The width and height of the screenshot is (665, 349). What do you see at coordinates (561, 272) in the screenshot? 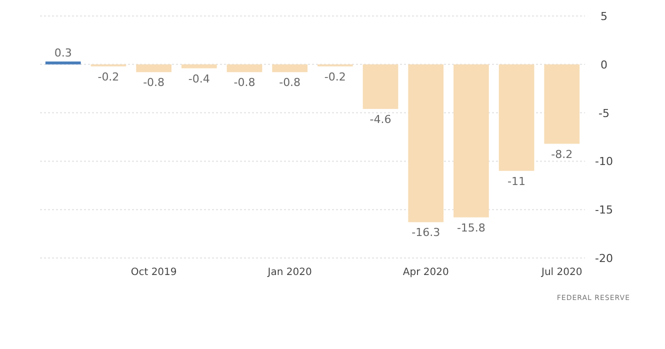
I see `x-tick-label: Jul 2020` at bounding box center [561, 272].